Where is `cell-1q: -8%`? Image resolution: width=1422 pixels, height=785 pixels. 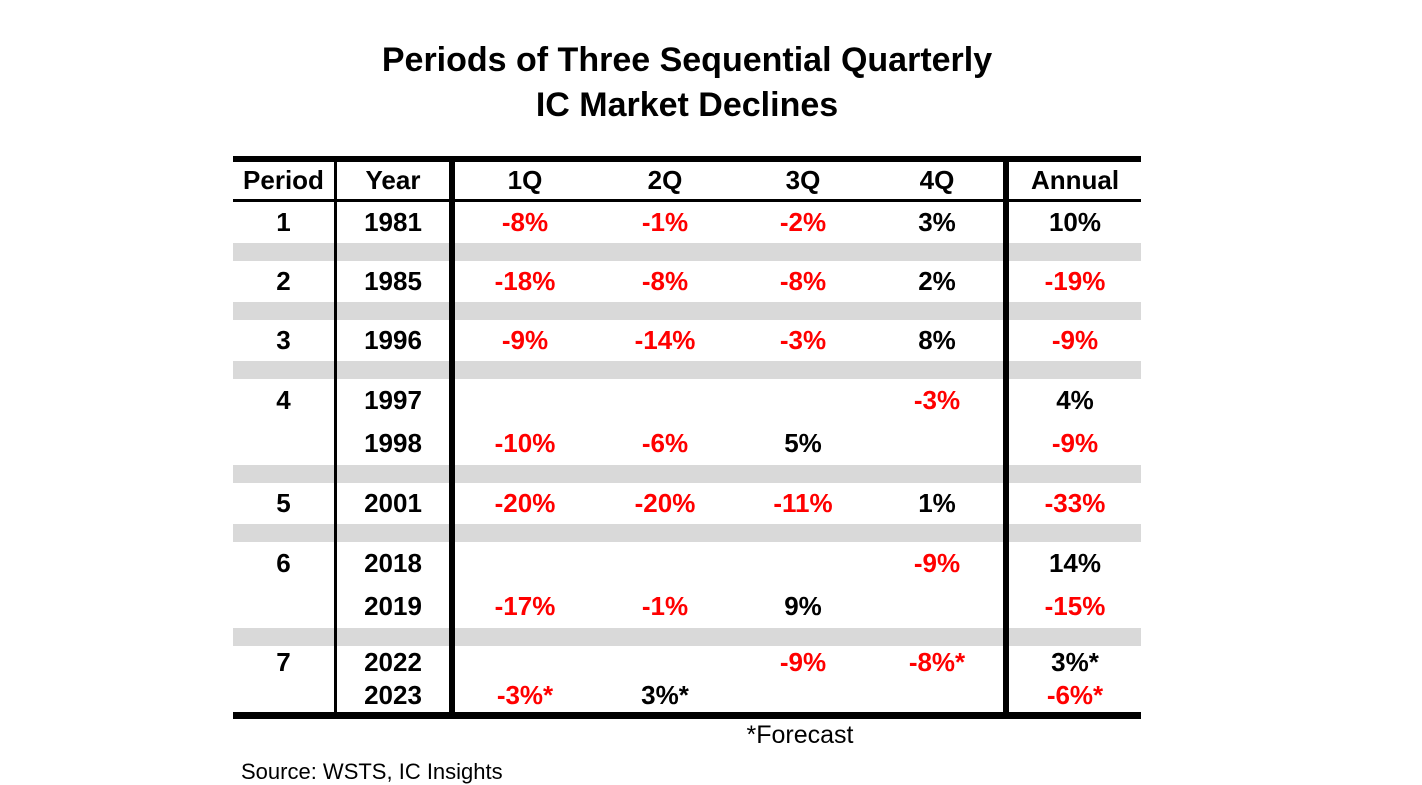 cell-1q: -8% is located at coordinates (525, 222).